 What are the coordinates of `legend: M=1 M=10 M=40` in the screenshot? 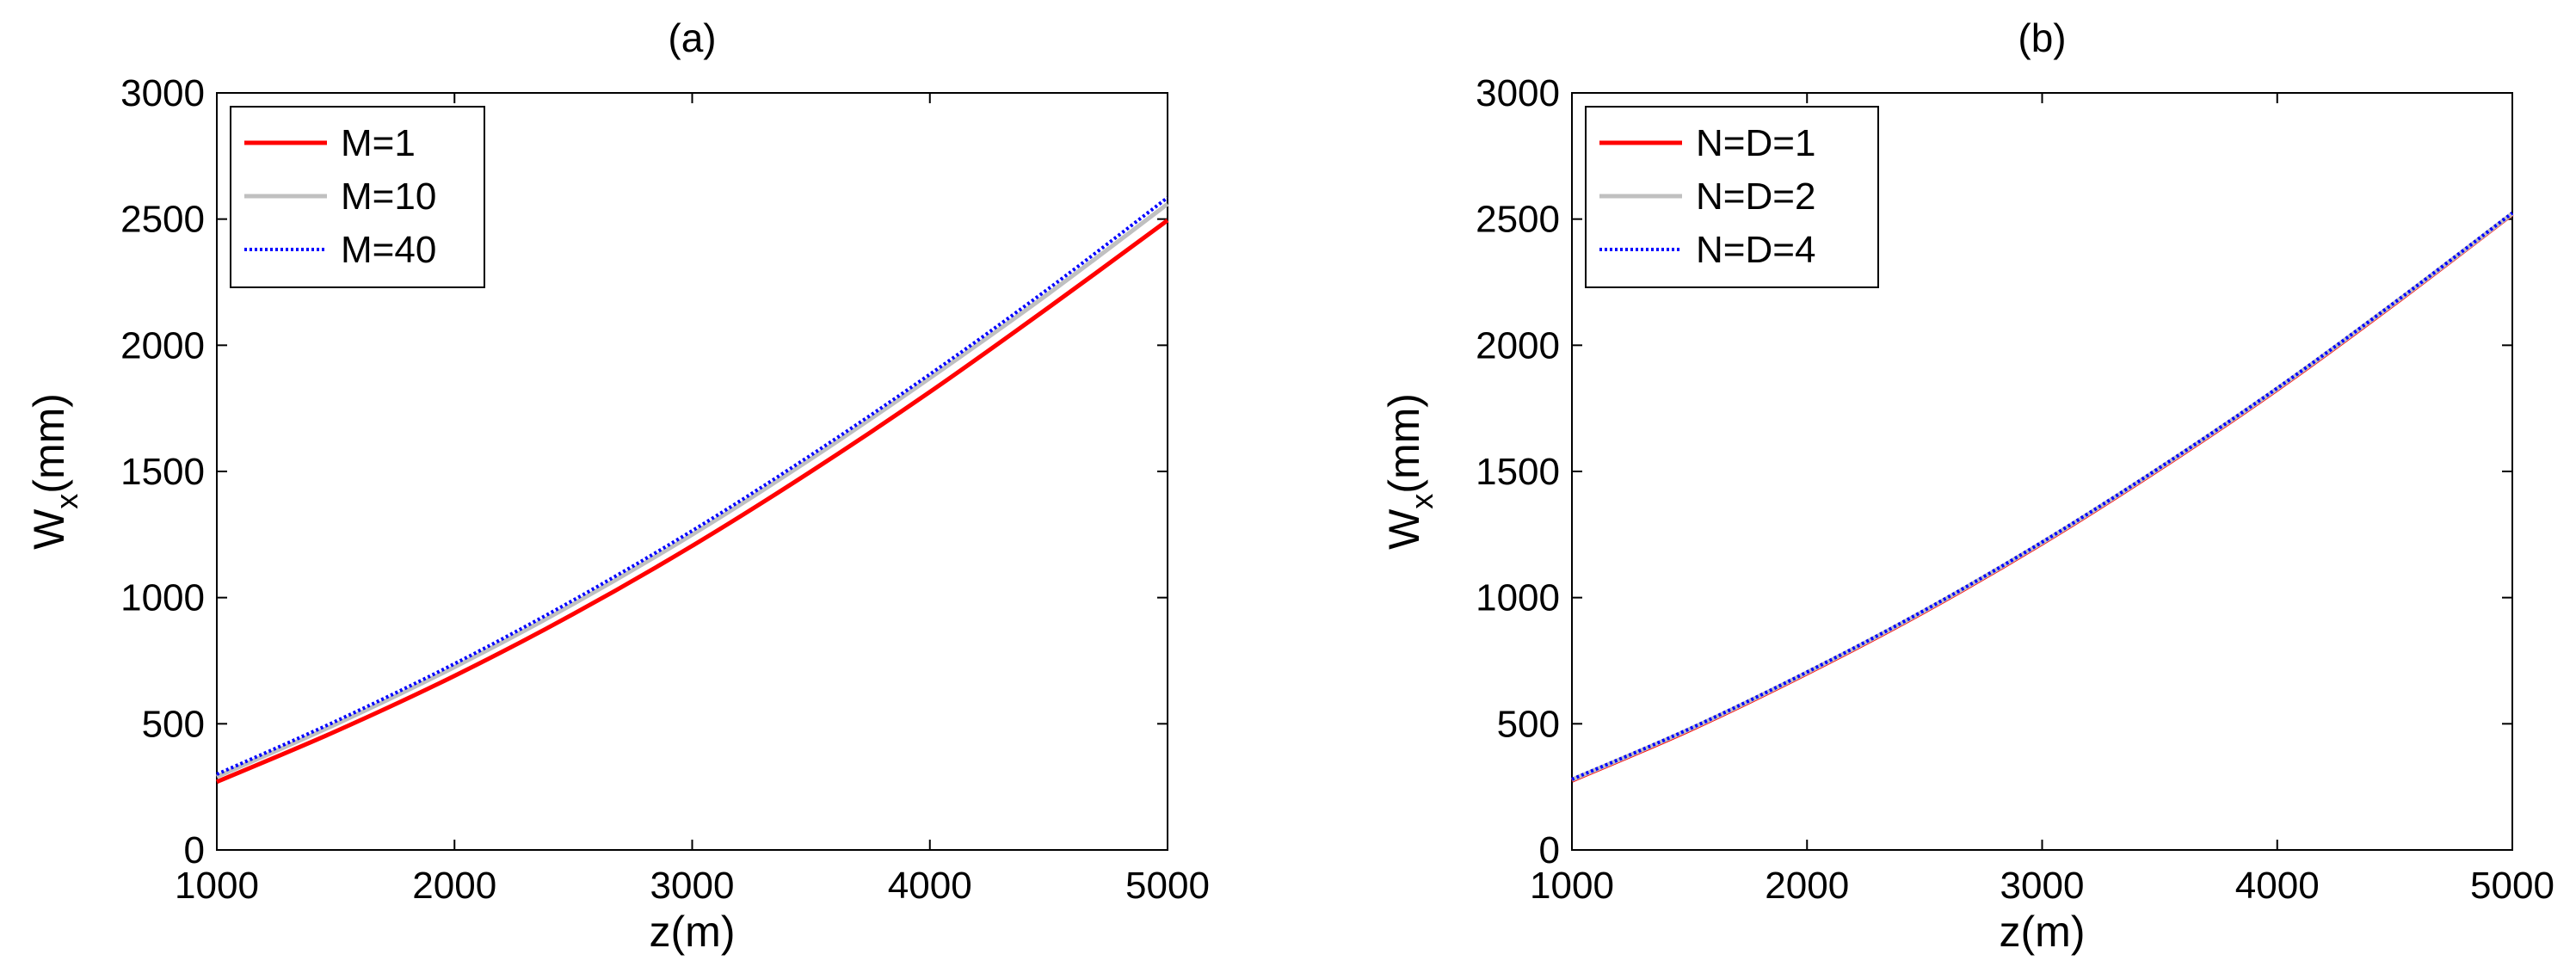 It's located at (358, 197).